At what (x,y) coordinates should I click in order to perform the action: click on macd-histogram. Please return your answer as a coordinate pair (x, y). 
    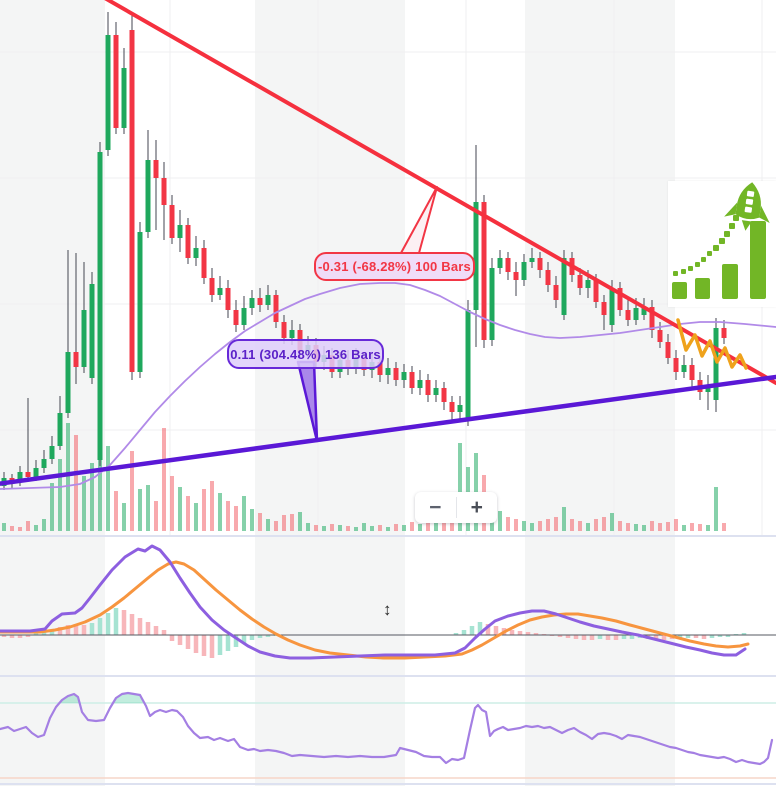
    Looking at the image, I should click on (374, 633).